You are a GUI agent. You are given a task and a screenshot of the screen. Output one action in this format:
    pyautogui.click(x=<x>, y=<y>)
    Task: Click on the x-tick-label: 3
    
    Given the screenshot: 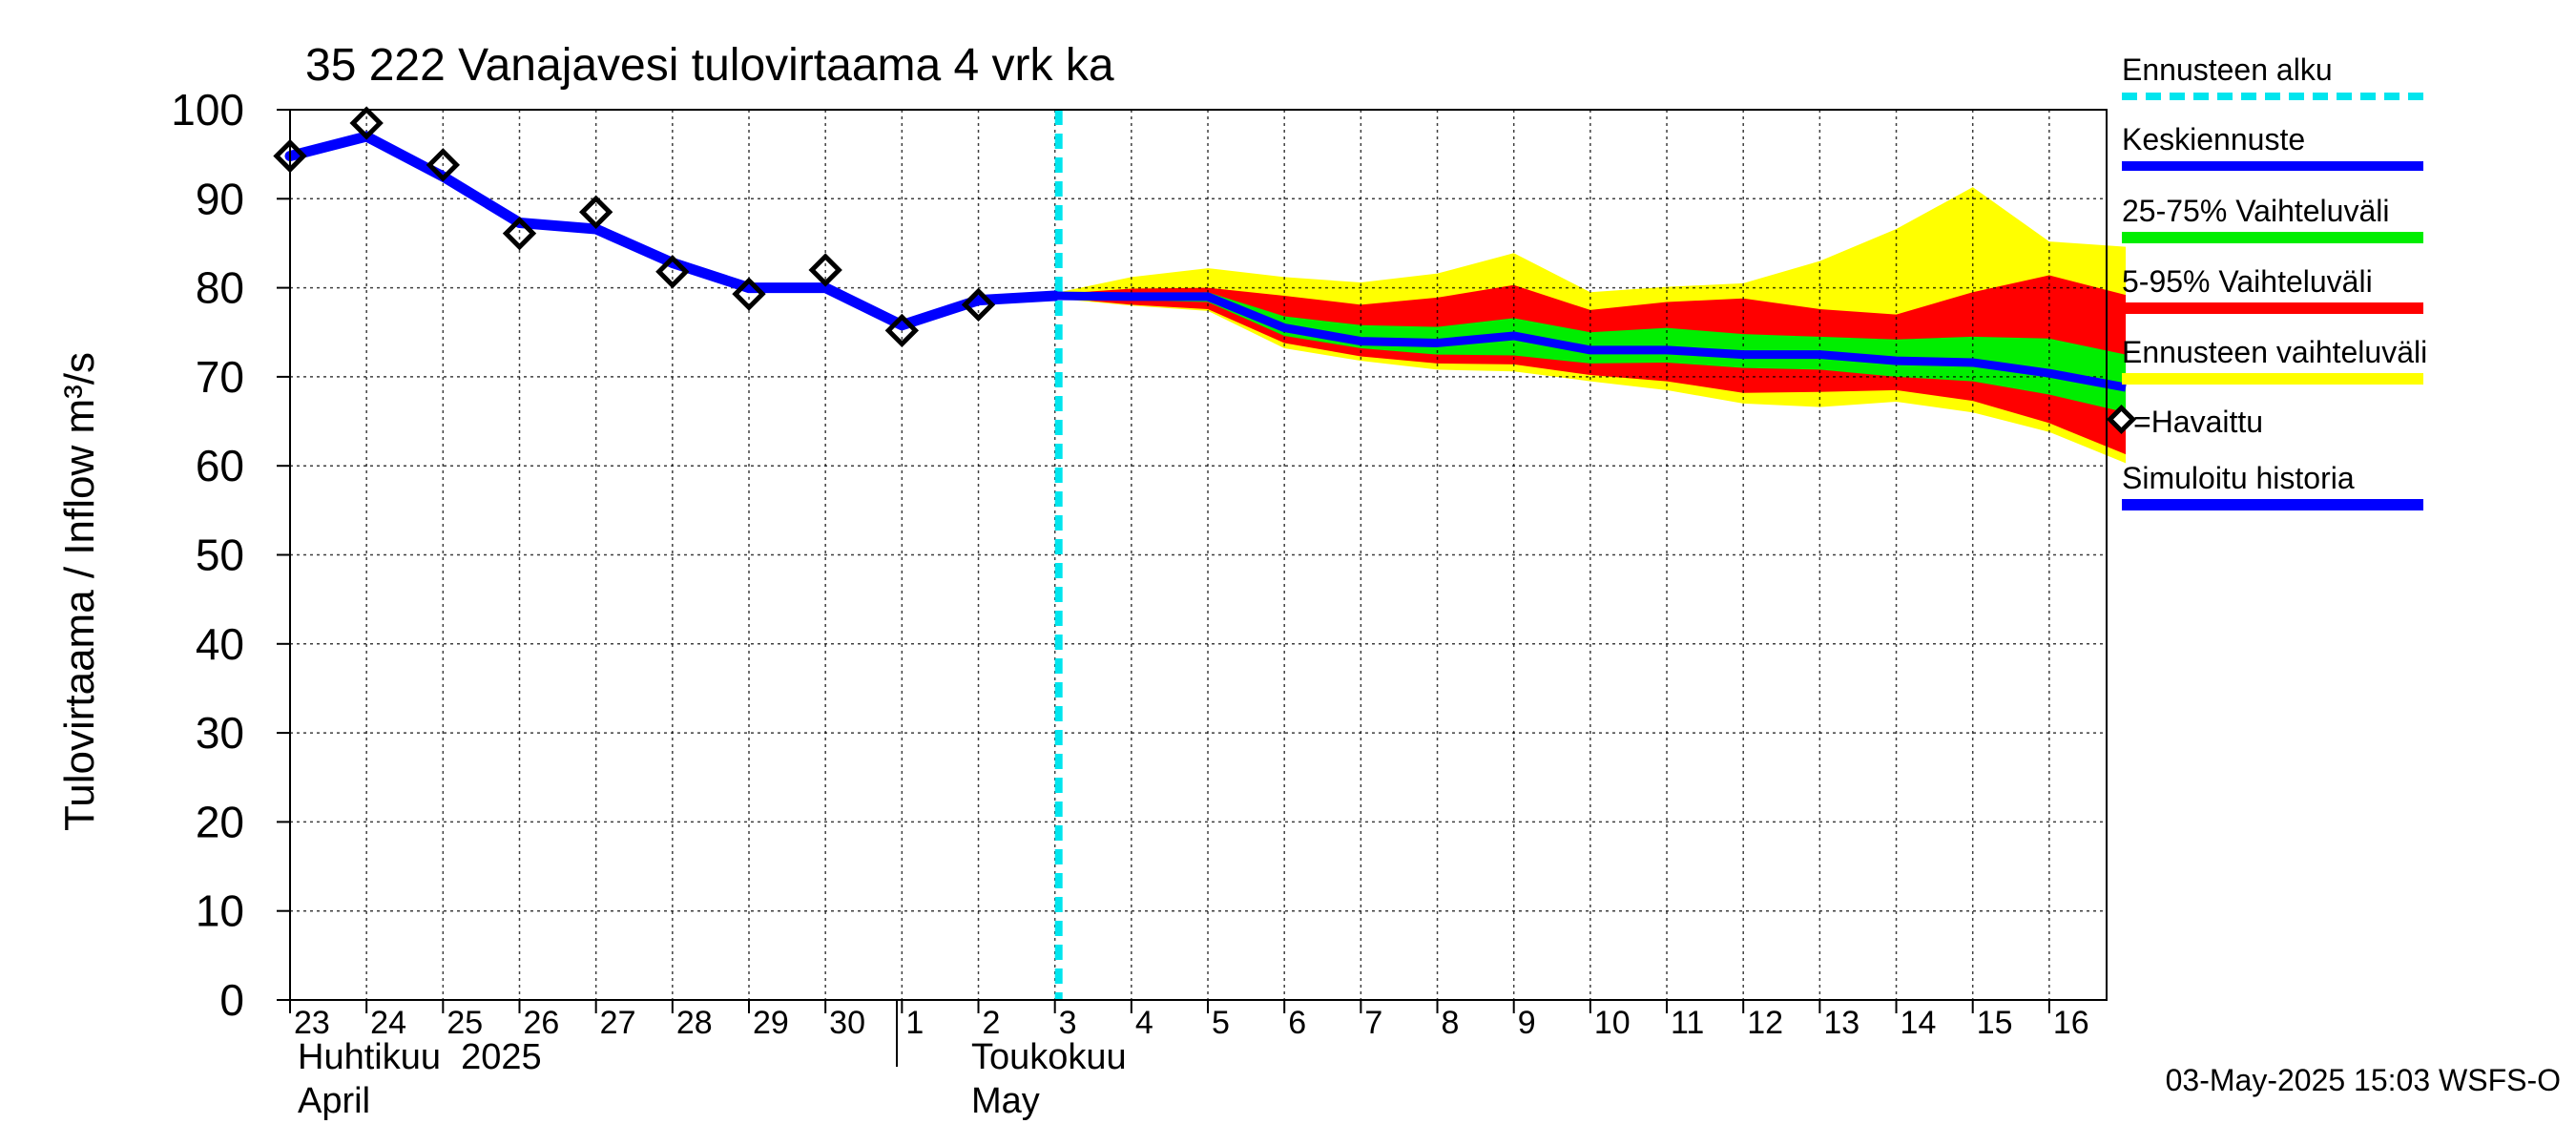 What is the action you would take?
    pyautogui.click(x=1068, y=1023)
    